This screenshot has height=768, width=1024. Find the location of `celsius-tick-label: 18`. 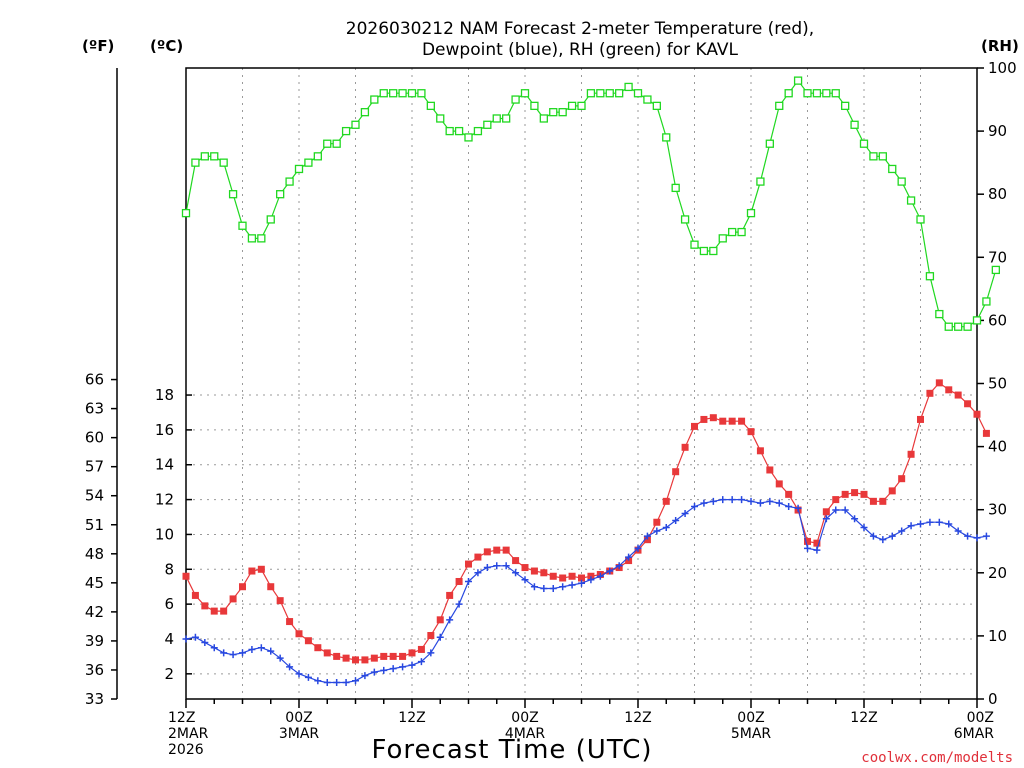

celsius-tick-label: 18 is located at coordinates (164, 395).